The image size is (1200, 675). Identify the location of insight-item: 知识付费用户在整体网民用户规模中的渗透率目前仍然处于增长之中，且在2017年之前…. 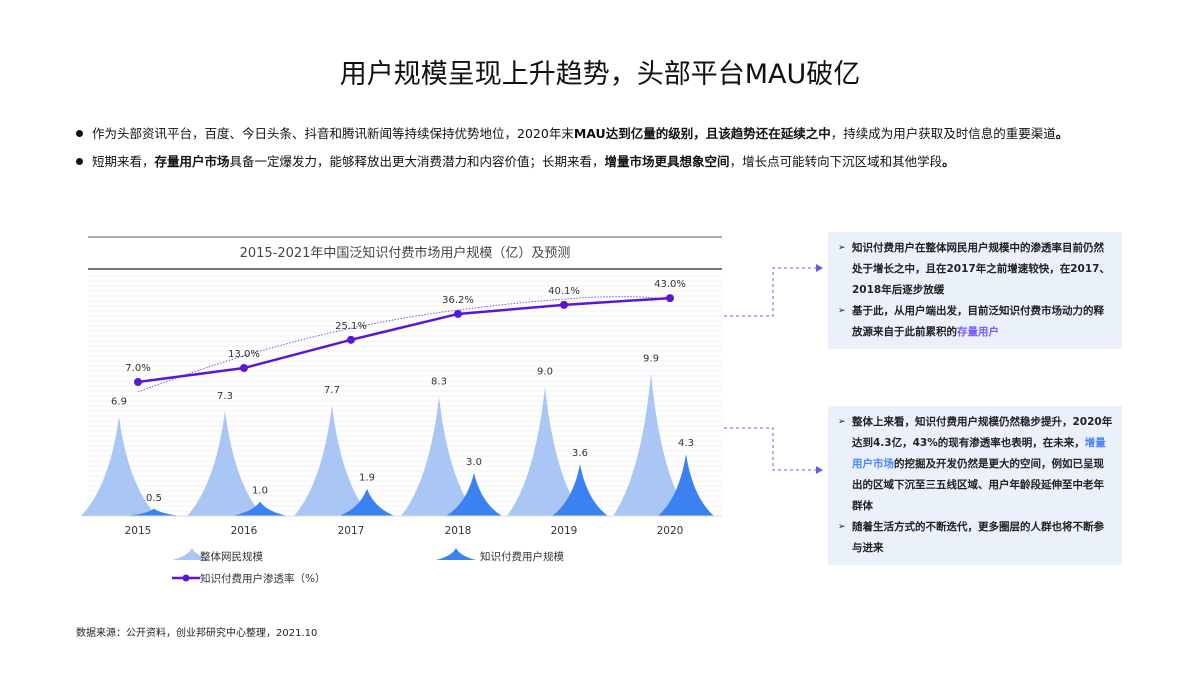
(976, 269).